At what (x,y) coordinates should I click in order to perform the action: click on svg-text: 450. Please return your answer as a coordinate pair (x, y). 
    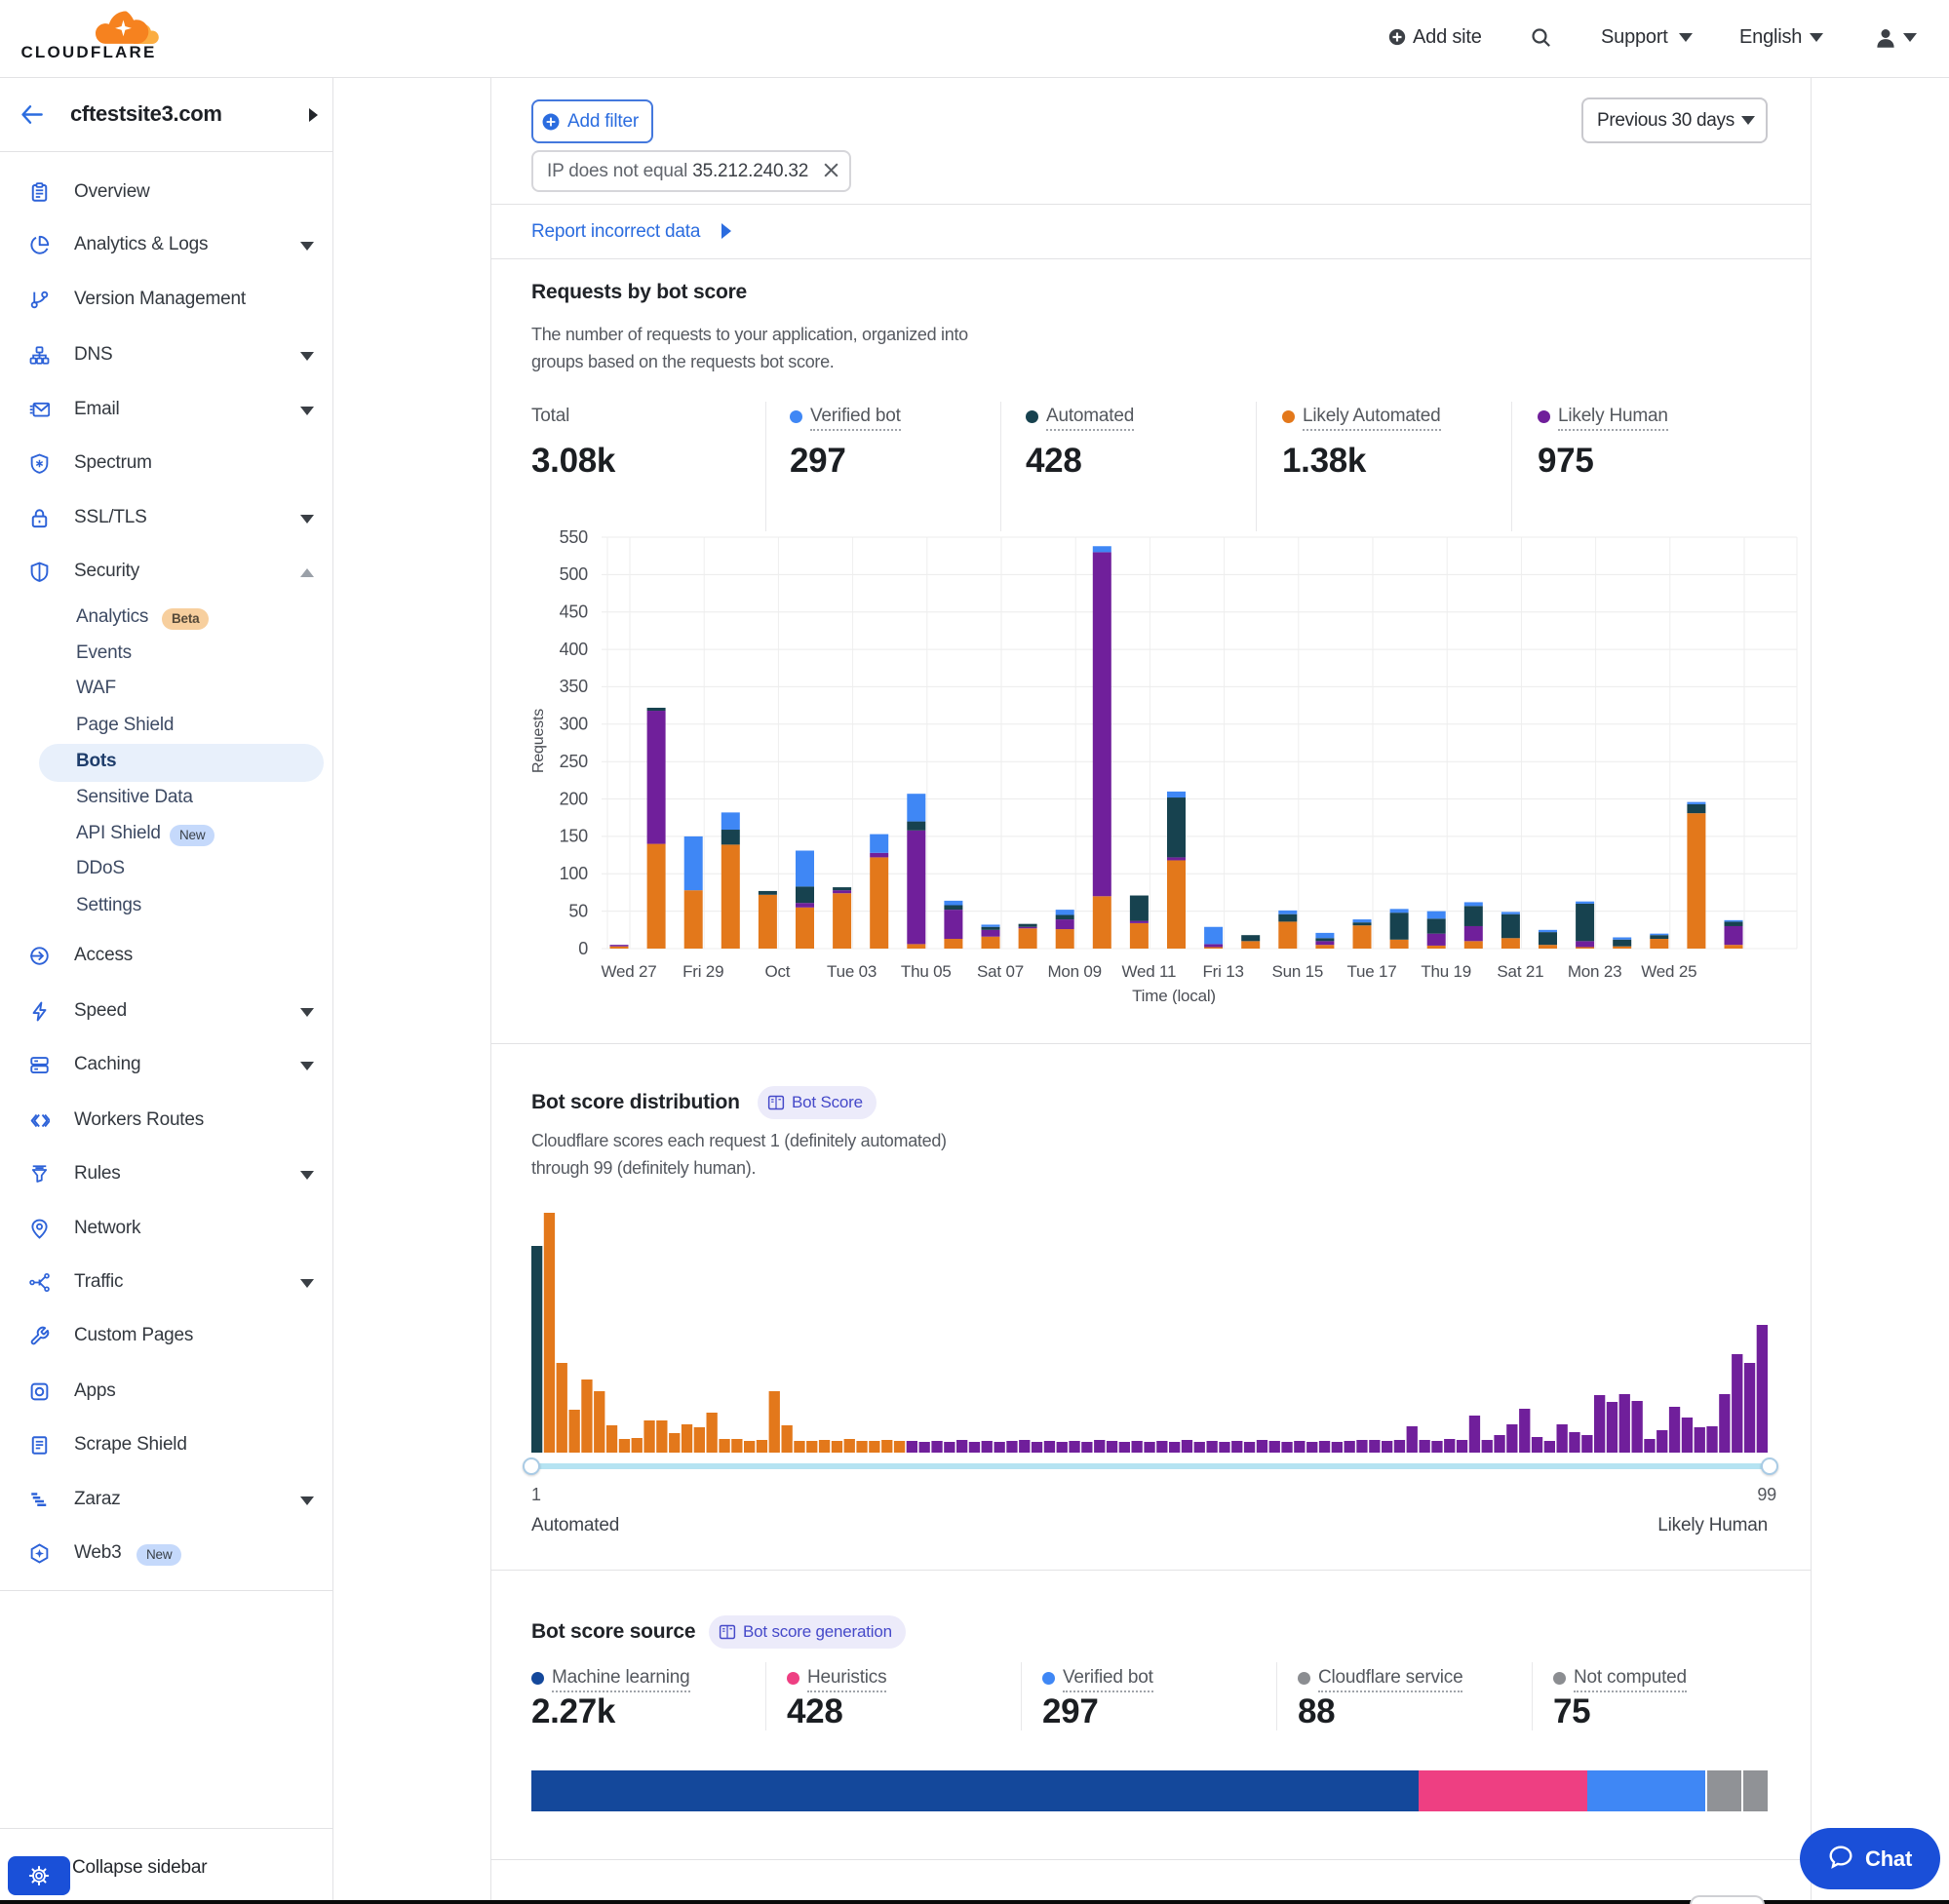
    Looking at the image, I should click on (574, 611).